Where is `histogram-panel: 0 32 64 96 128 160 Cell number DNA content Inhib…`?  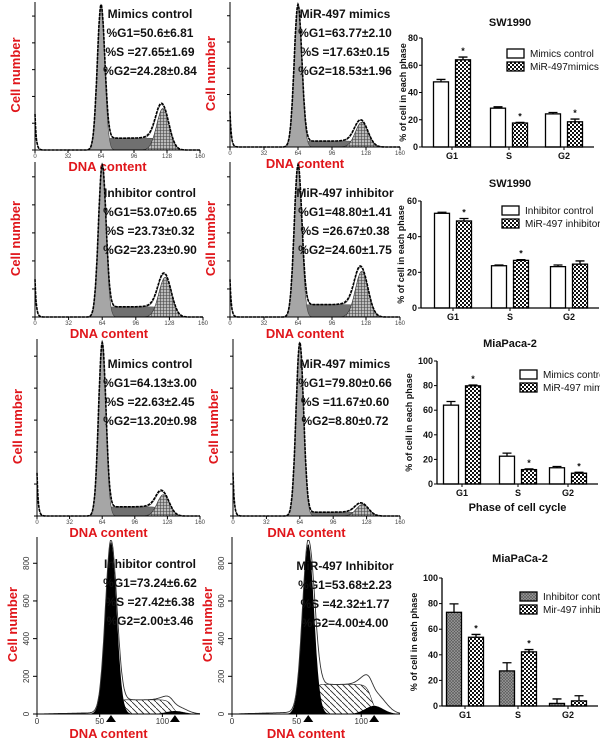
histogram-panel: 0 32 64 96 128 160 Cell number DNA content Inhib… is located at coordinates (108, 251).